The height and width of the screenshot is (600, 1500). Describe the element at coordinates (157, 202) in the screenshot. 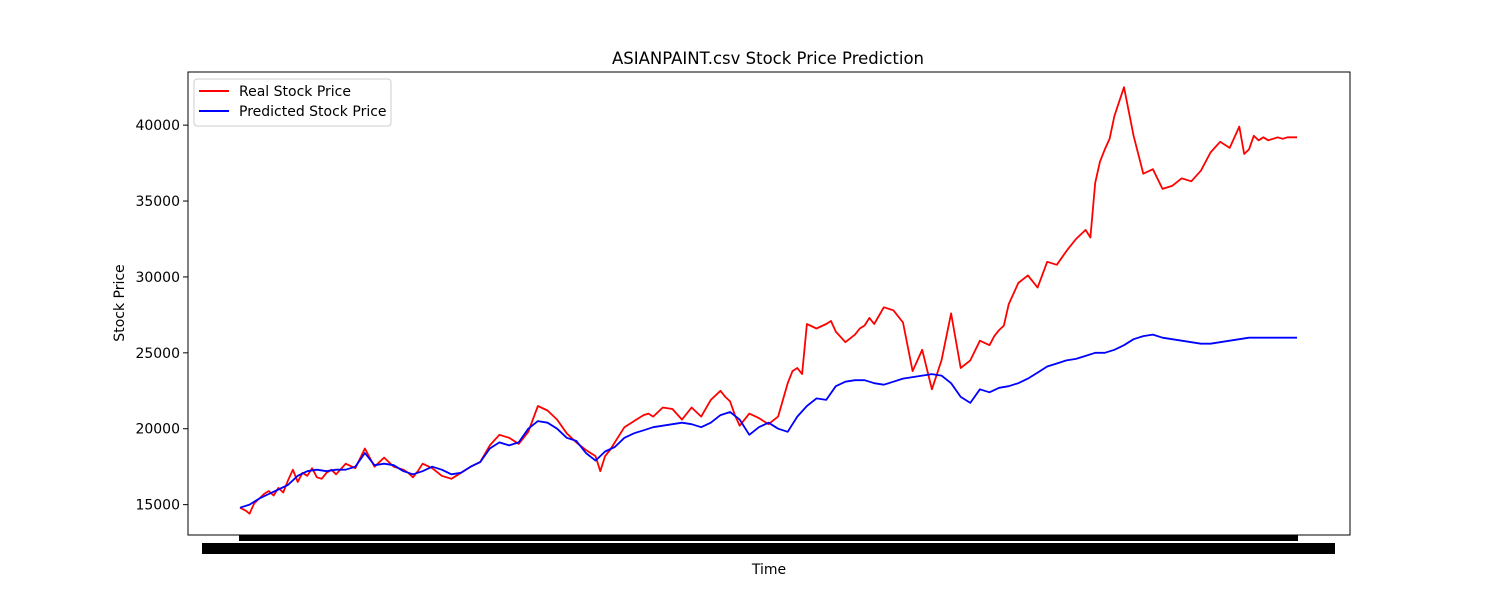

I see `y-tick-label: 35000` at that location.